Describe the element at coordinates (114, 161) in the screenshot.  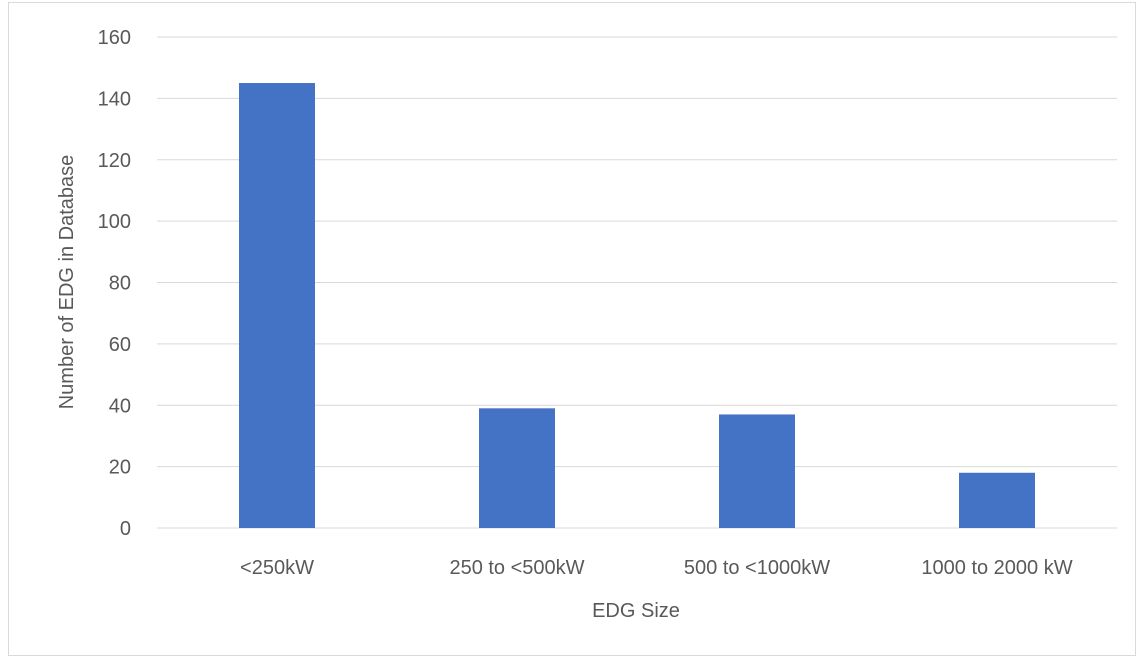
I see `y-tick-label: 120` at that location.